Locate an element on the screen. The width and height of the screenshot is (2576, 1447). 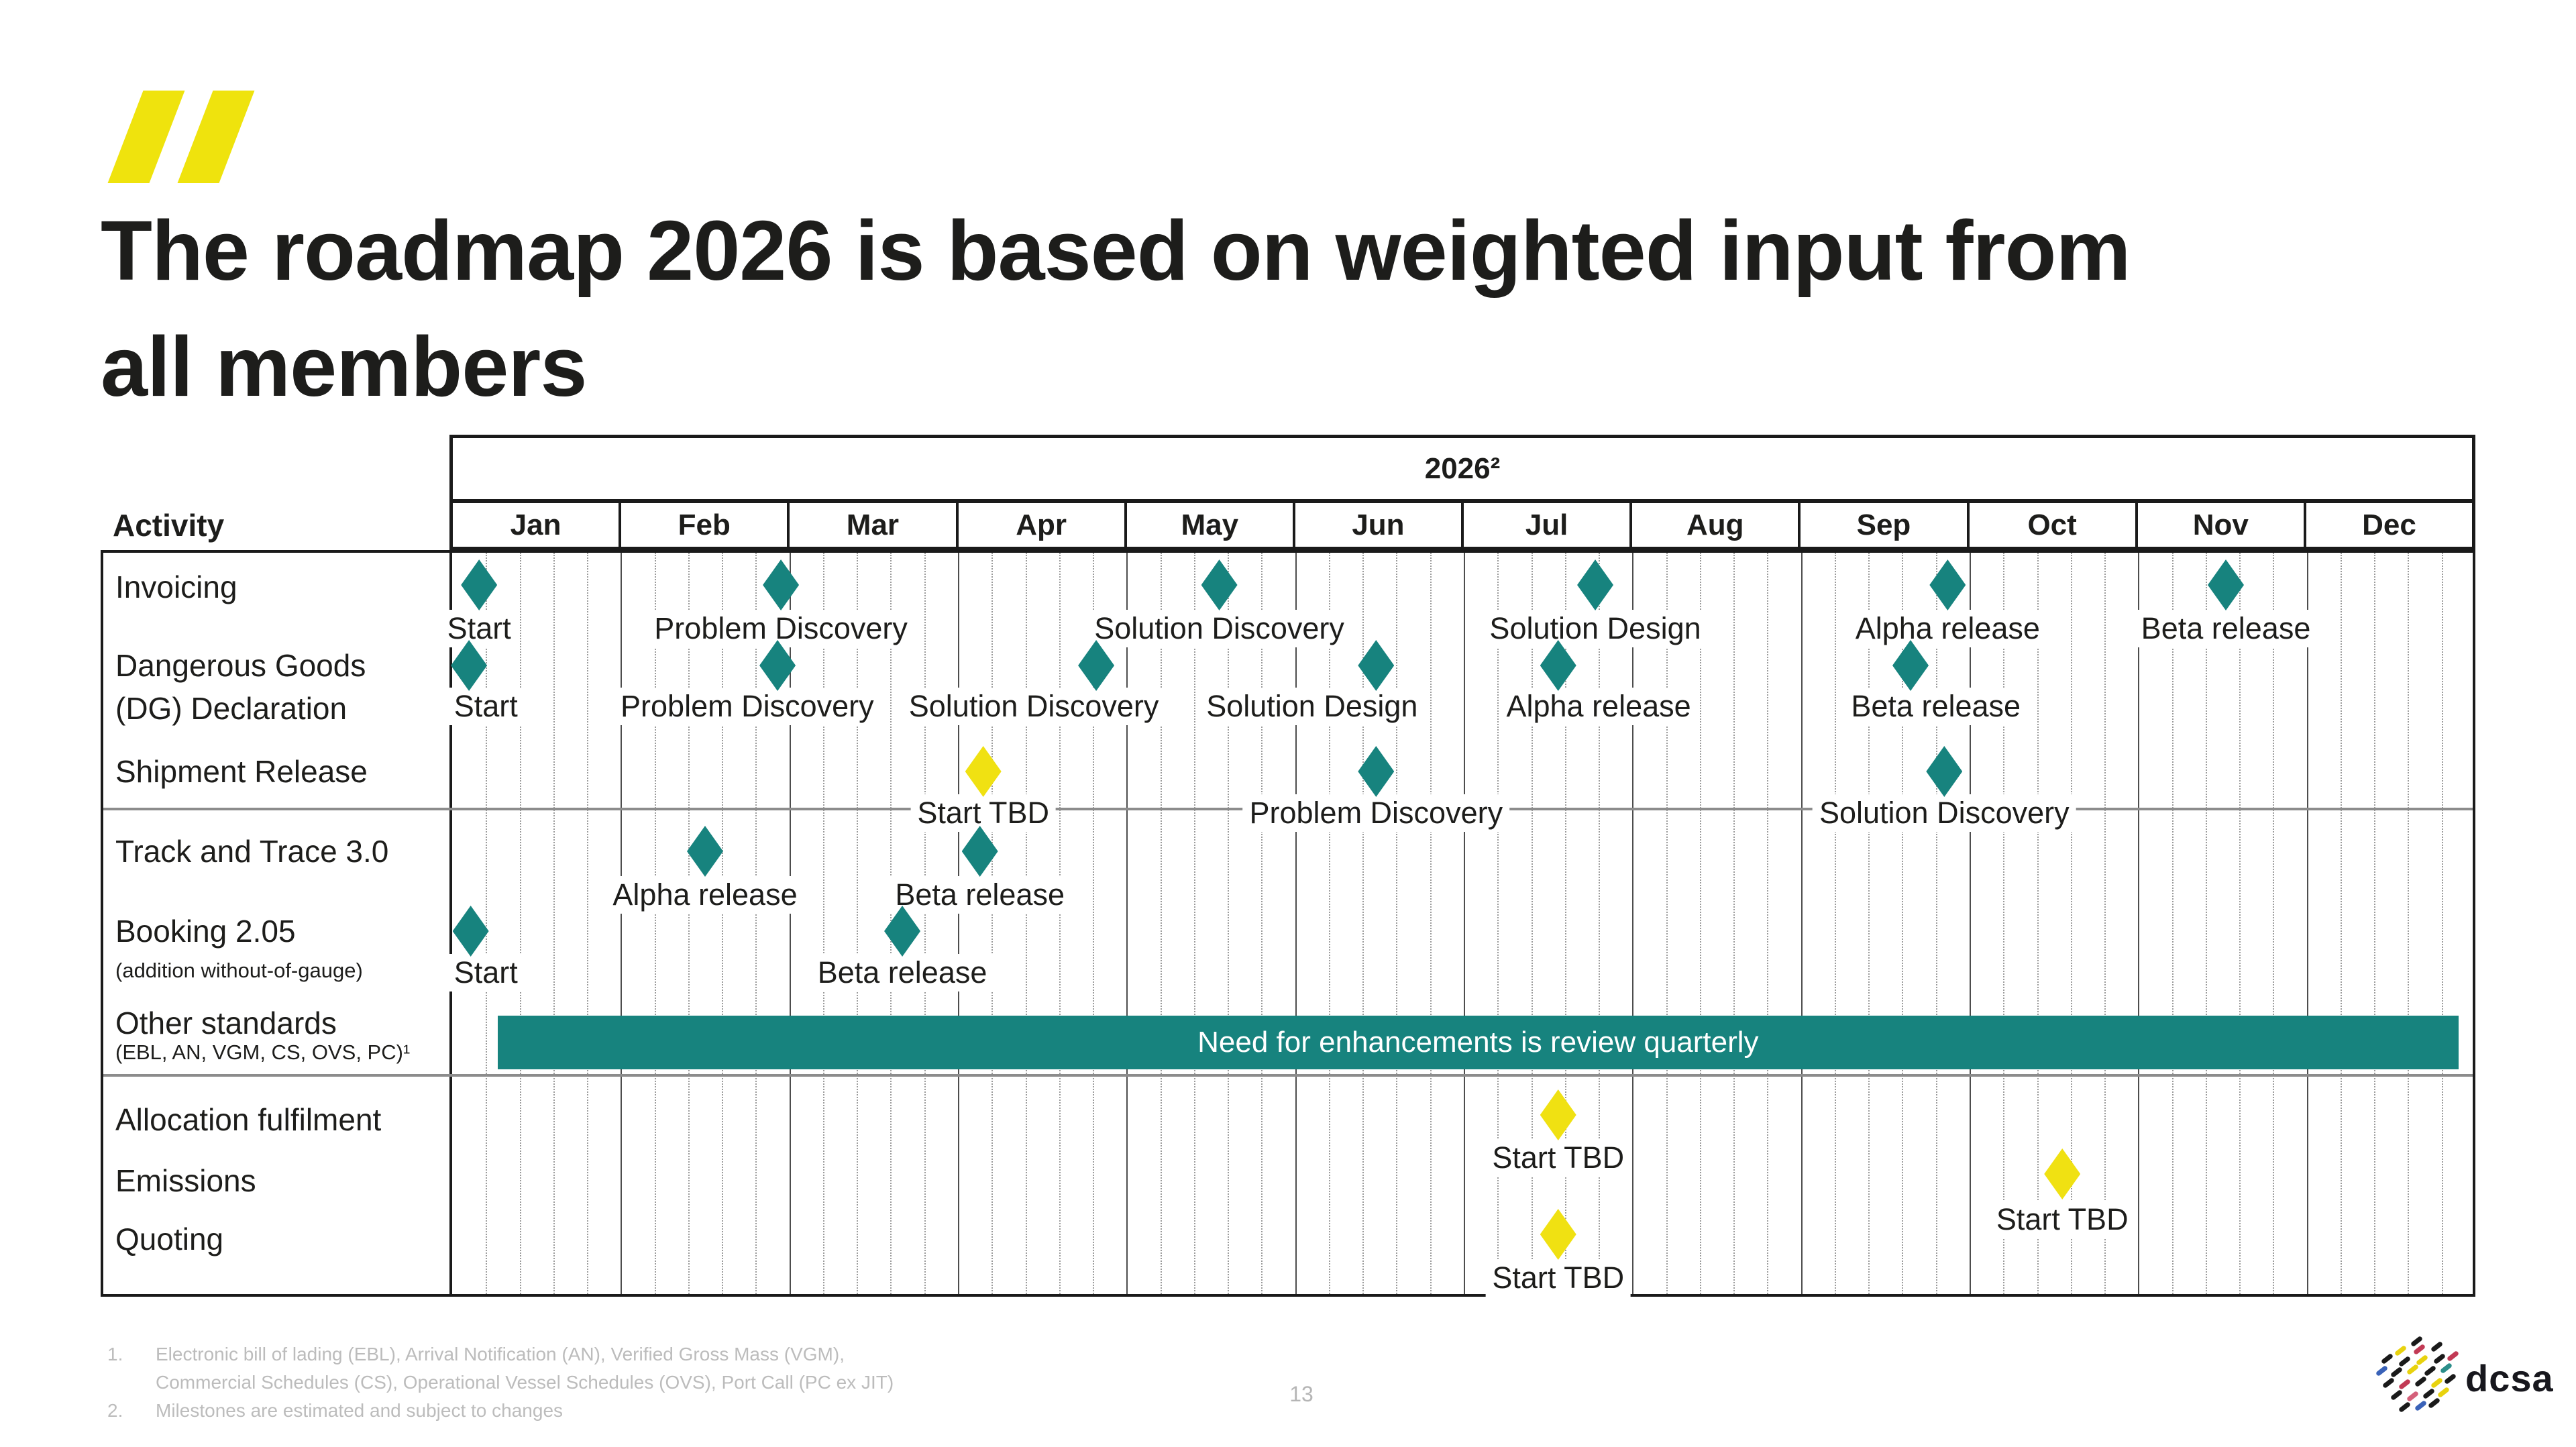
activity-label: Allocation fulfilment is located at coordinates (248, 1119).